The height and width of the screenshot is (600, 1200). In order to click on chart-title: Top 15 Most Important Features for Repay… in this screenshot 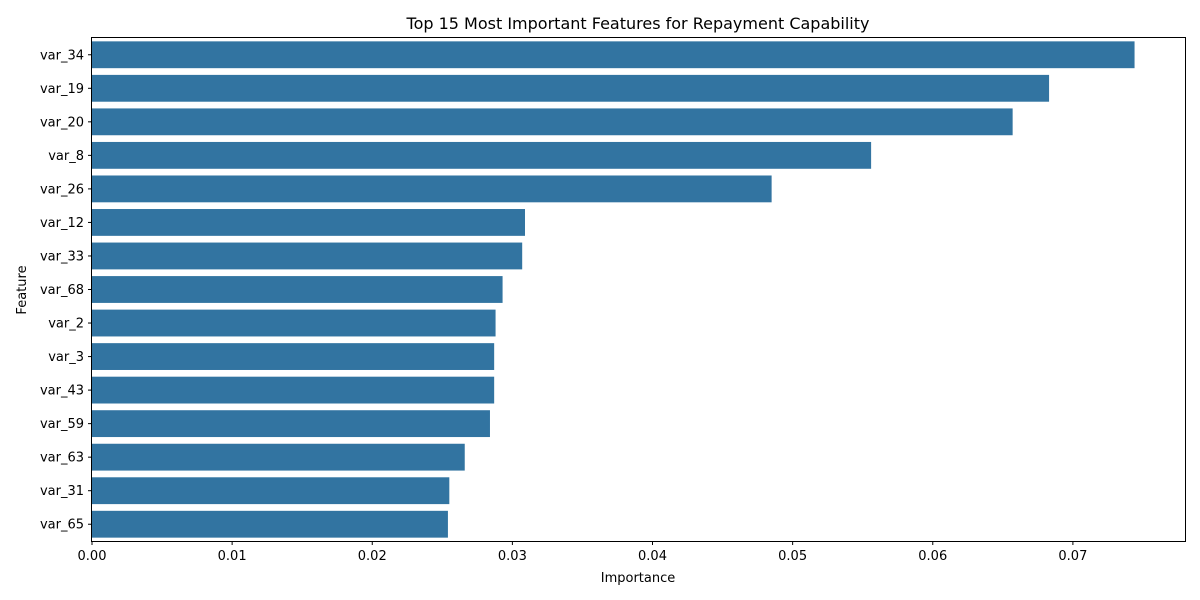, I will do `click(638, 23)`.